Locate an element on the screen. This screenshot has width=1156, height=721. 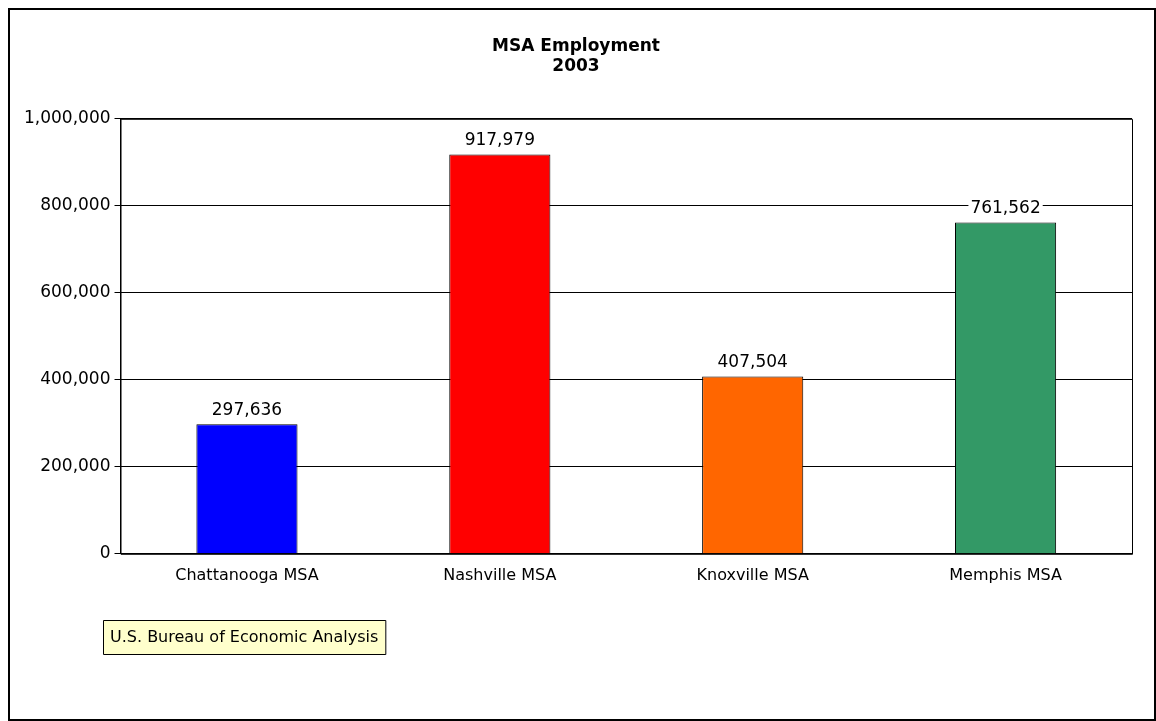
data-label: 917,979 is located at coordinates (499, 139).